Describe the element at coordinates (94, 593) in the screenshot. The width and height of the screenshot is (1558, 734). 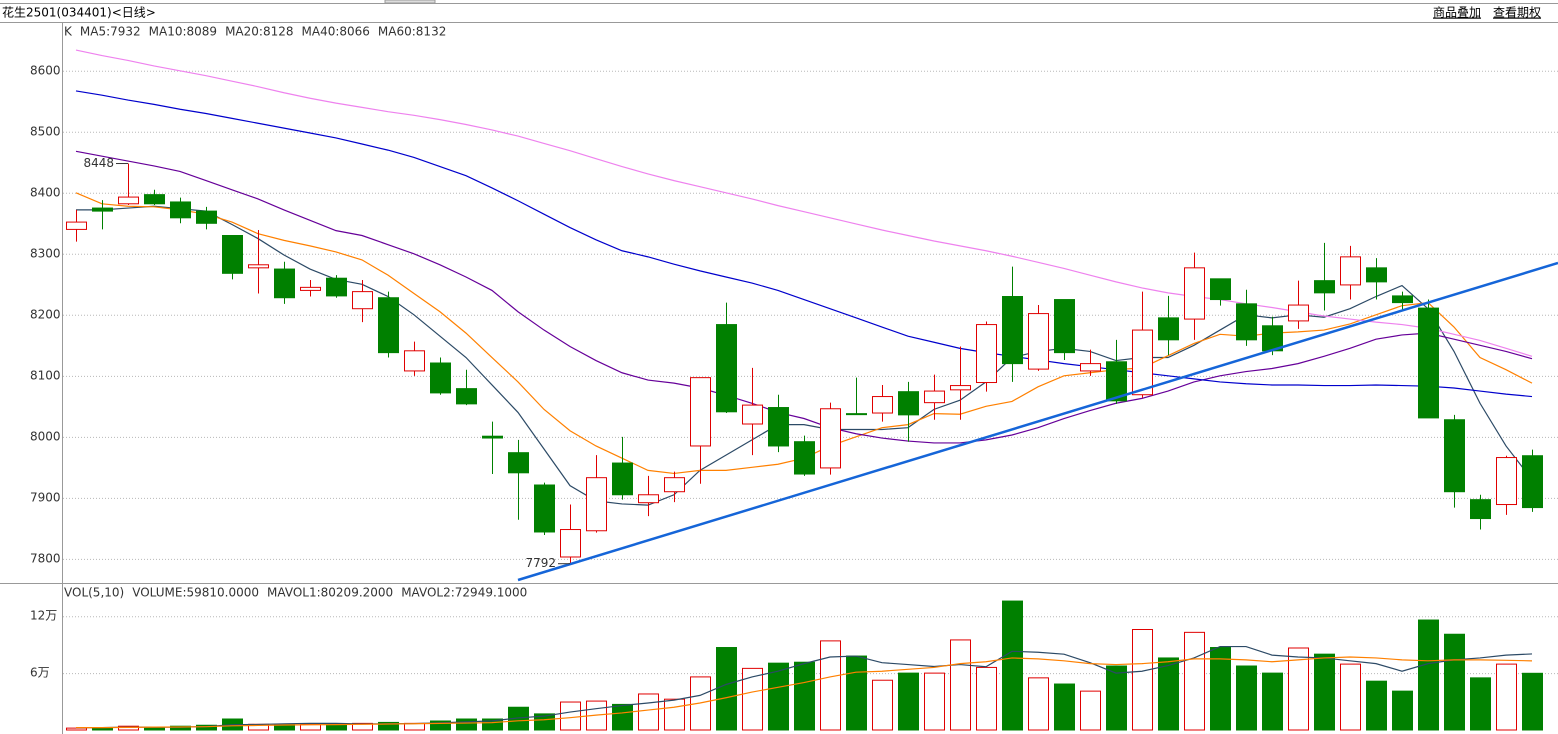
I see `legend-entry: VOL(5,10)` at that location.